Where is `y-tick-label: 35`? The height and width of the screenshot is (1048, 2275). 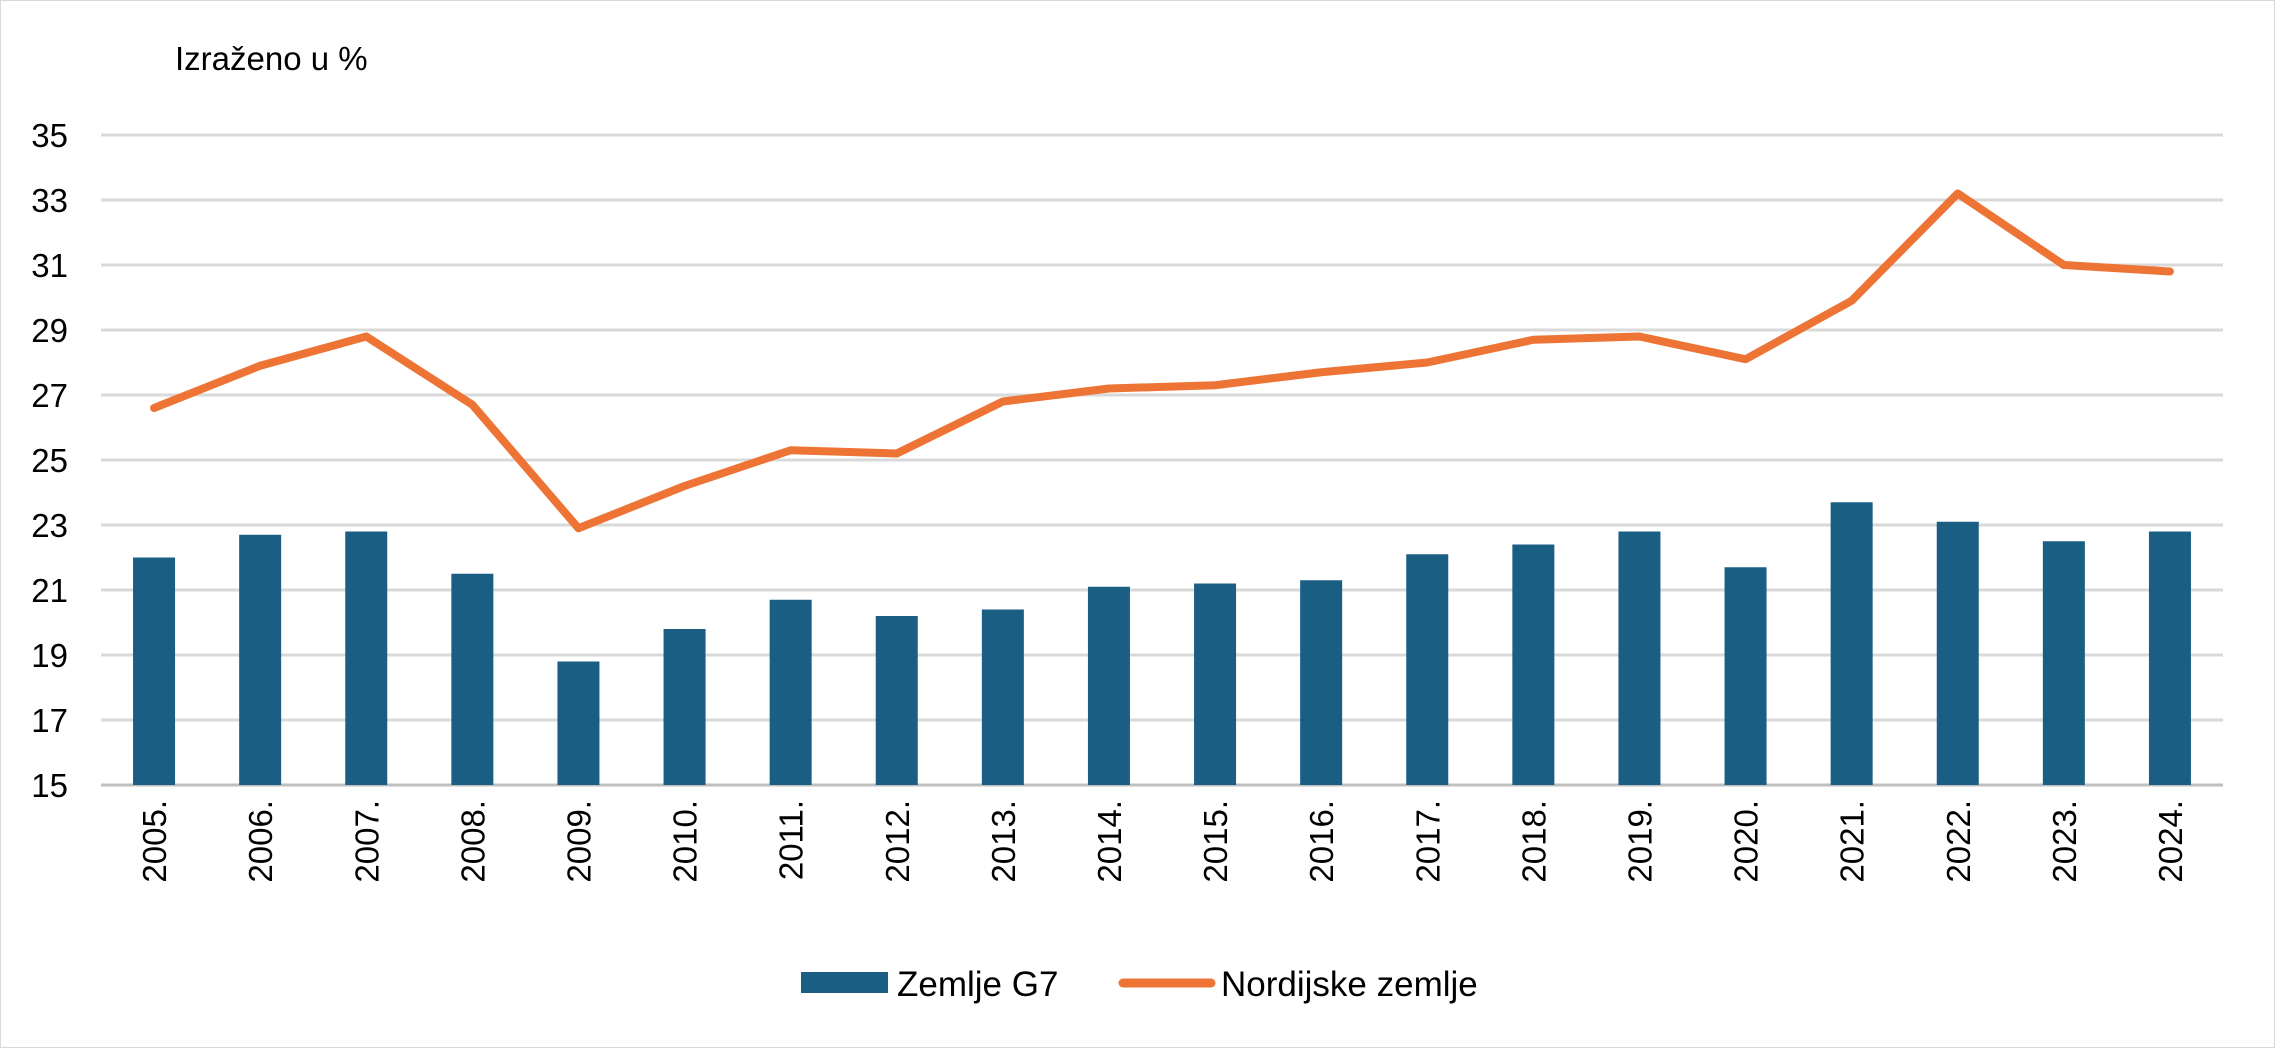
y-tick-label: 35 is located at coordinates (49, 135).